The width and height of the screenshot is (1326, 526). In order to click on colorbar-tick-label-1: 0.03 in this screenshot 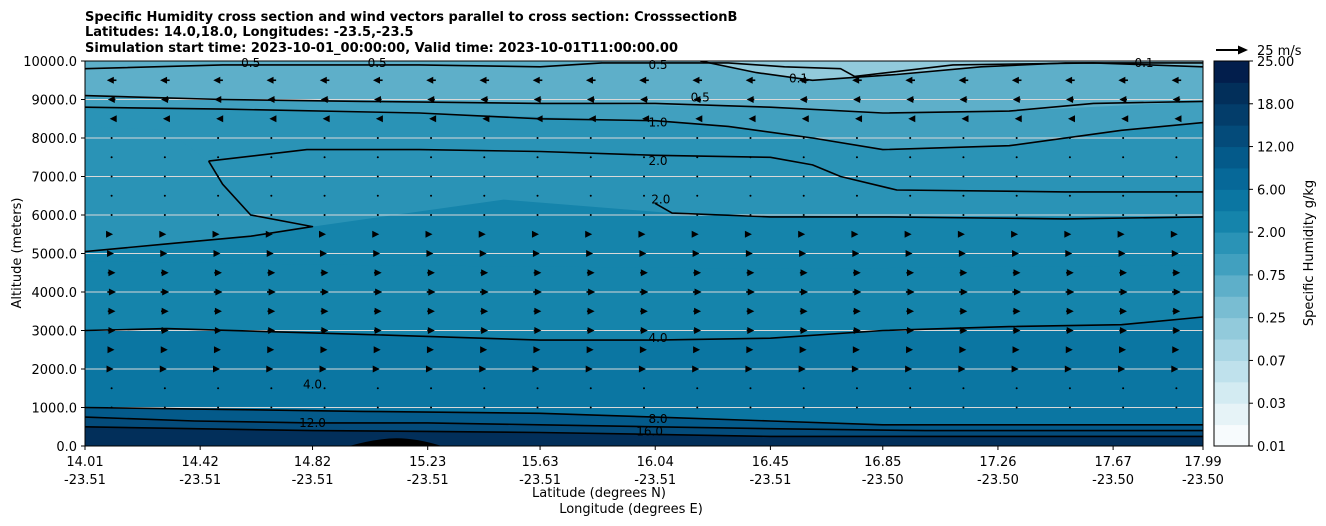, I will do `click(1271, 404)`.